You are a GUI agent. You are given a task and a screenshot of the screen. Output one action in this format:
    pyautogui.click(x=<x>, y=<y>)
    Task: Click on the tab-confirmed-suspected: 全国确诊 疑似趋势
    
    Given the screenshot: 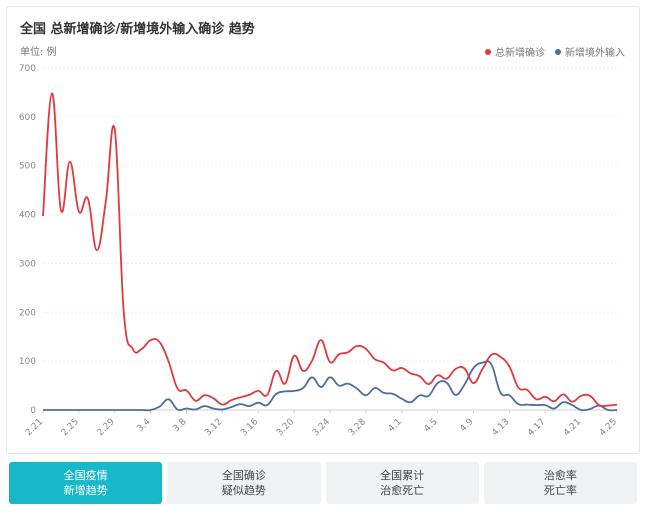 What is the action you would take?
    pyautogui.click(x=244, y=483)
    